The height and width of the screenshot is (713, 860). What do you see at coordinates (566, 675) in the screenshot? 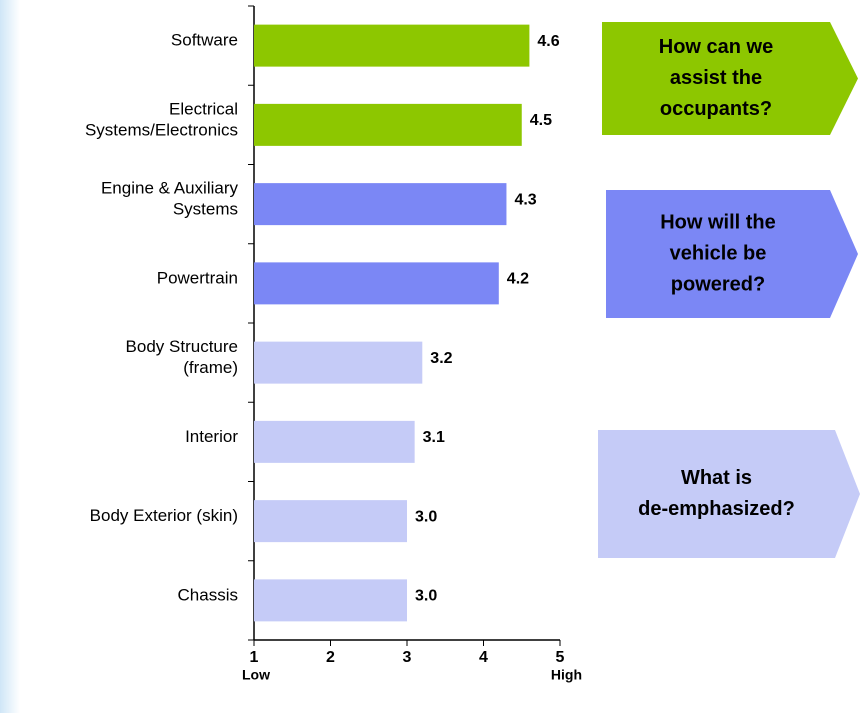
I see `x-sublabel: High` at bounding box center [566, 675].